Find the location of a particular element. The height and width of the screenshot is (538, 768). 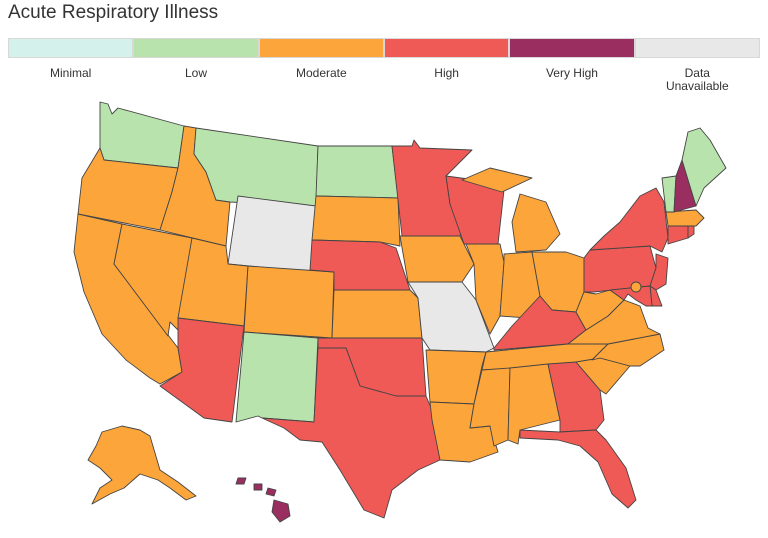

legend-item-minimal: Minimal is located at coordinates (71, 65).